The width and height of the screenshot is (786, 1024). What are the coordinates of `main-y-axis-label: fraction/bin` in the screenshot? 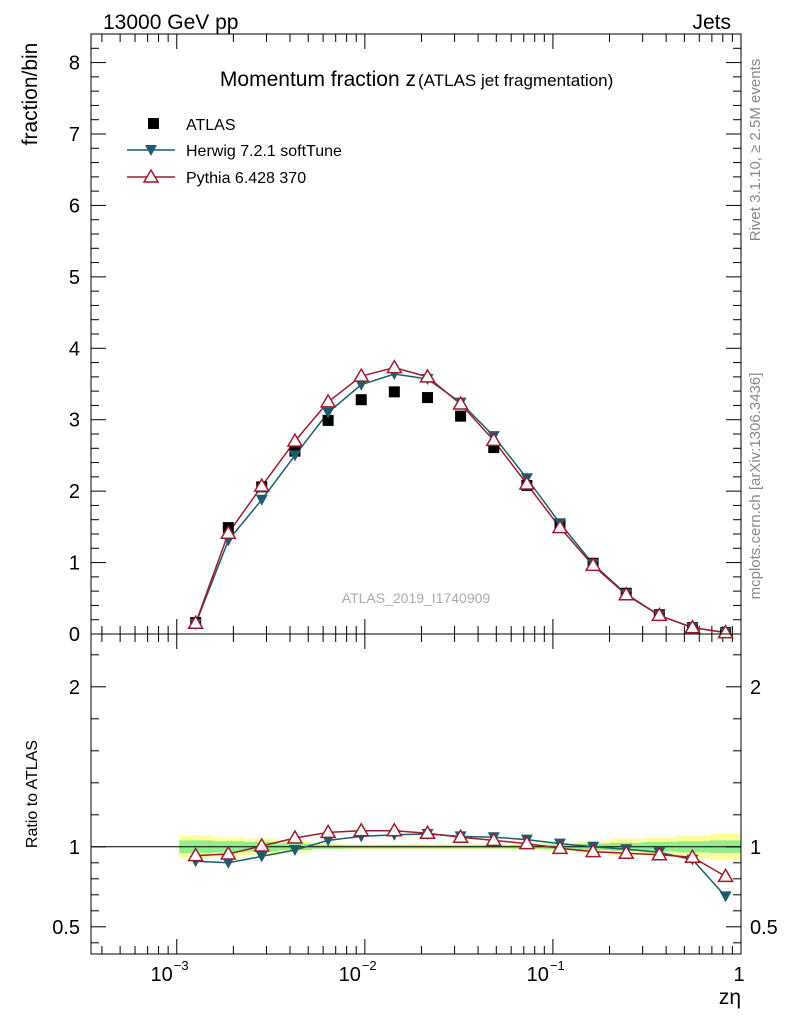 It's located at (30, 94).